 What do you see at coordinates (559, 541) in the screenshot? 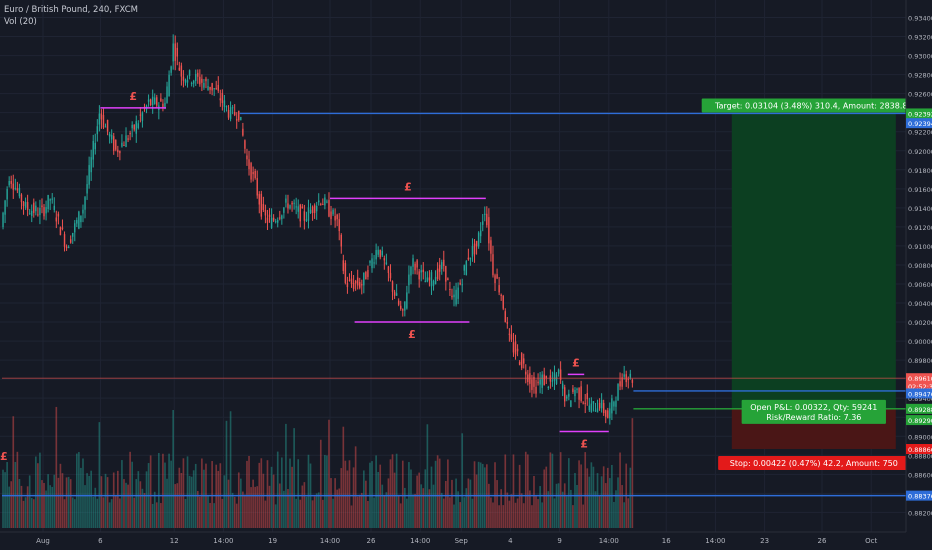
I see `time-tick-label: 9` at bounding box center [559, 541].